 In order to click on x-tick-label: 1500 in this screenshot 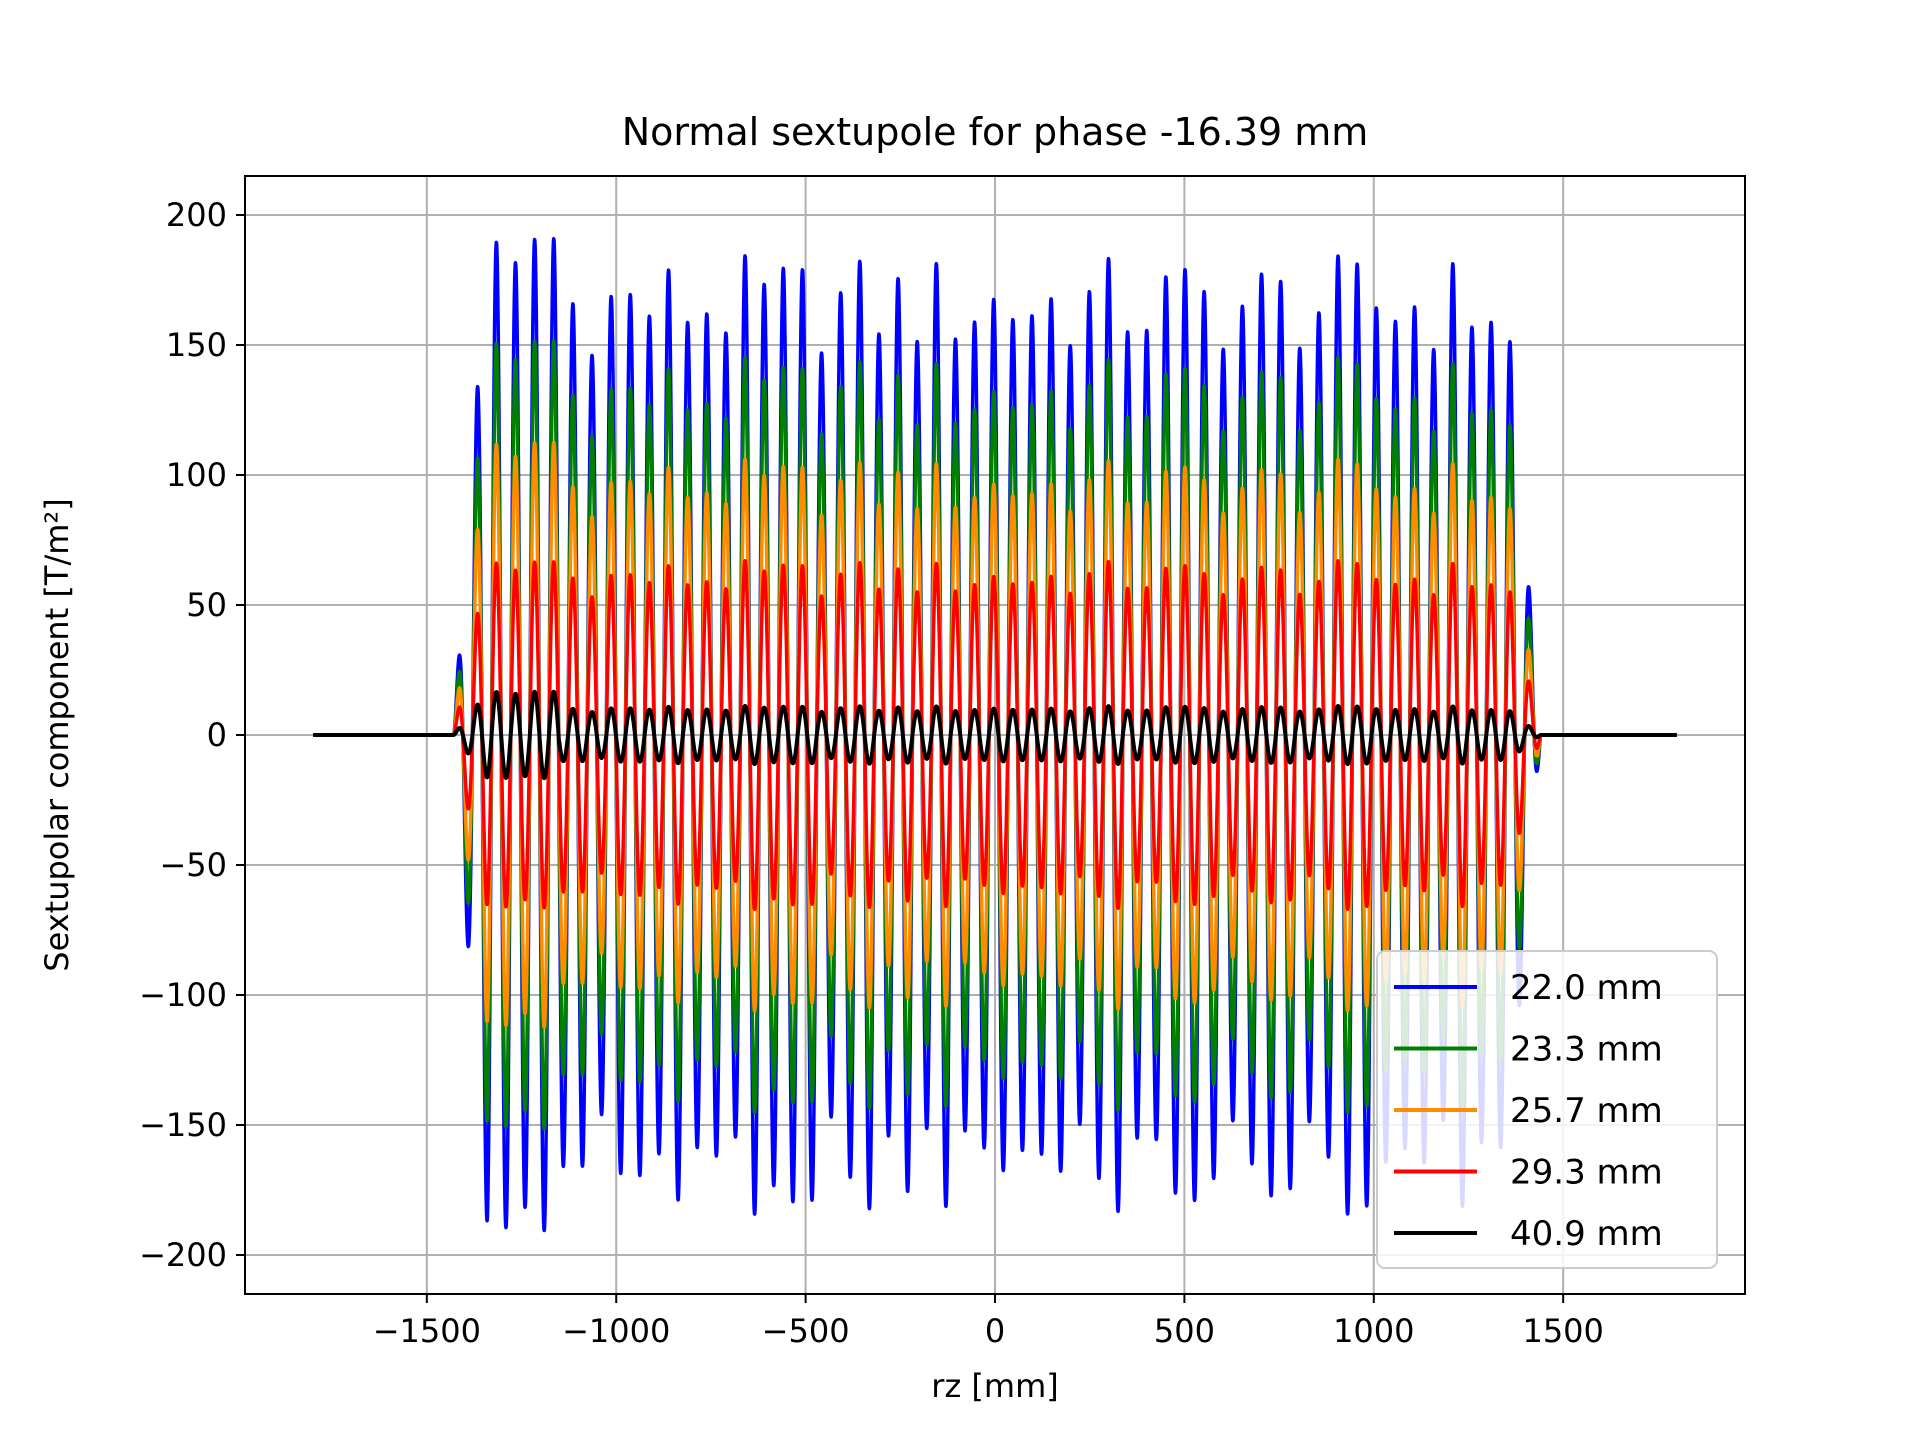, I will do `click(1562, 1331)`.